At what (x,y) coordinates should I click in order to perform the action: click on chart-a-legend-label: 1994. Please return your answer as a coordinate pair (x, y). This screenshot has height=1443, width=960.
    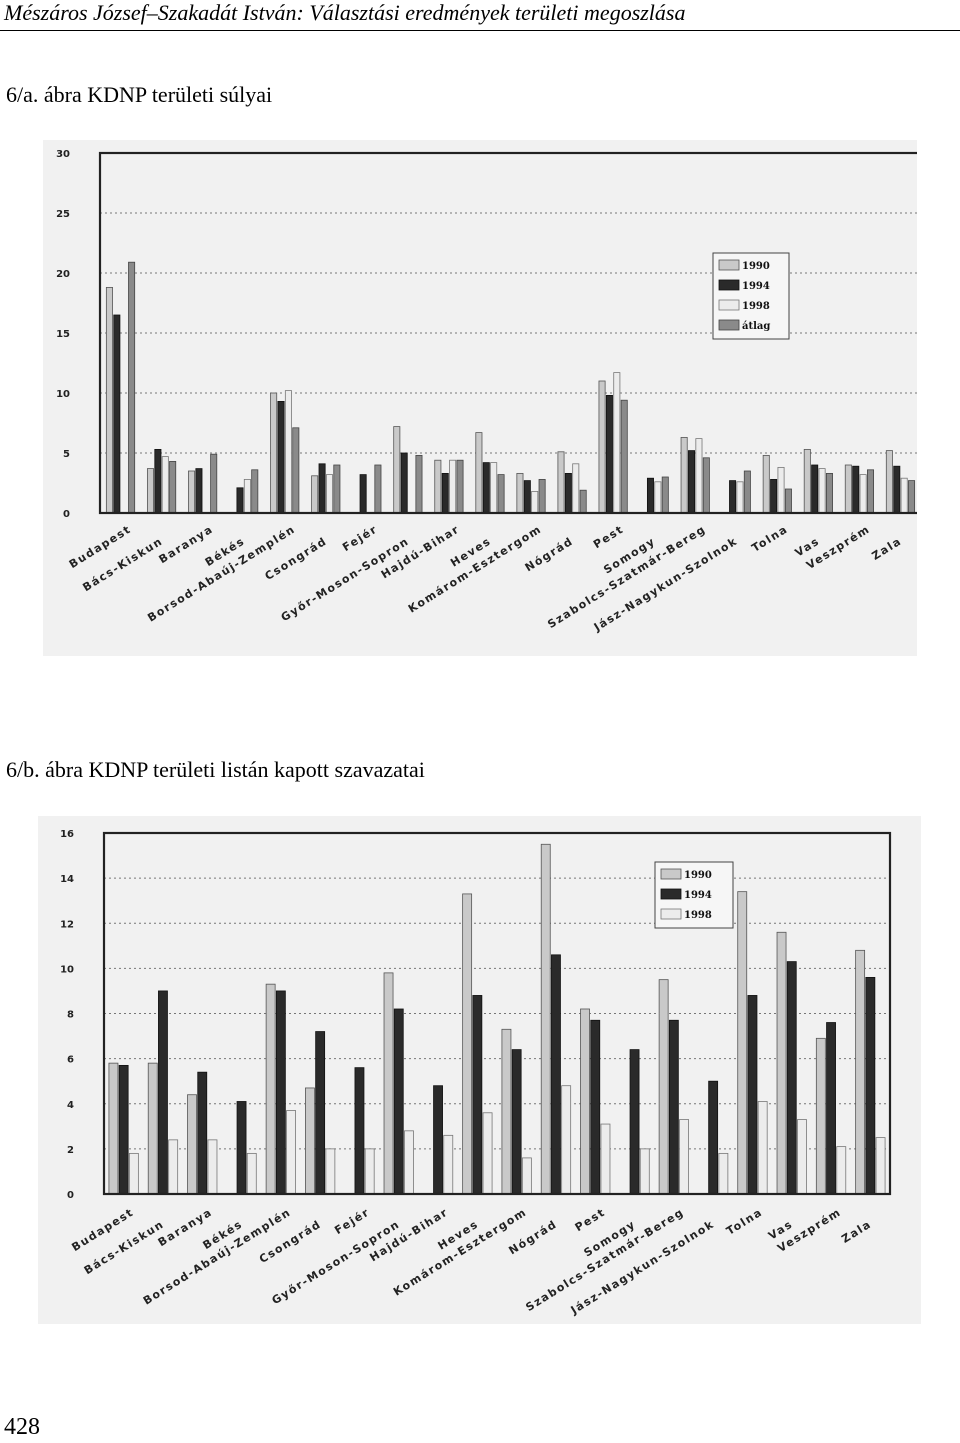
    Looking at the image, I should click on (756, 286).